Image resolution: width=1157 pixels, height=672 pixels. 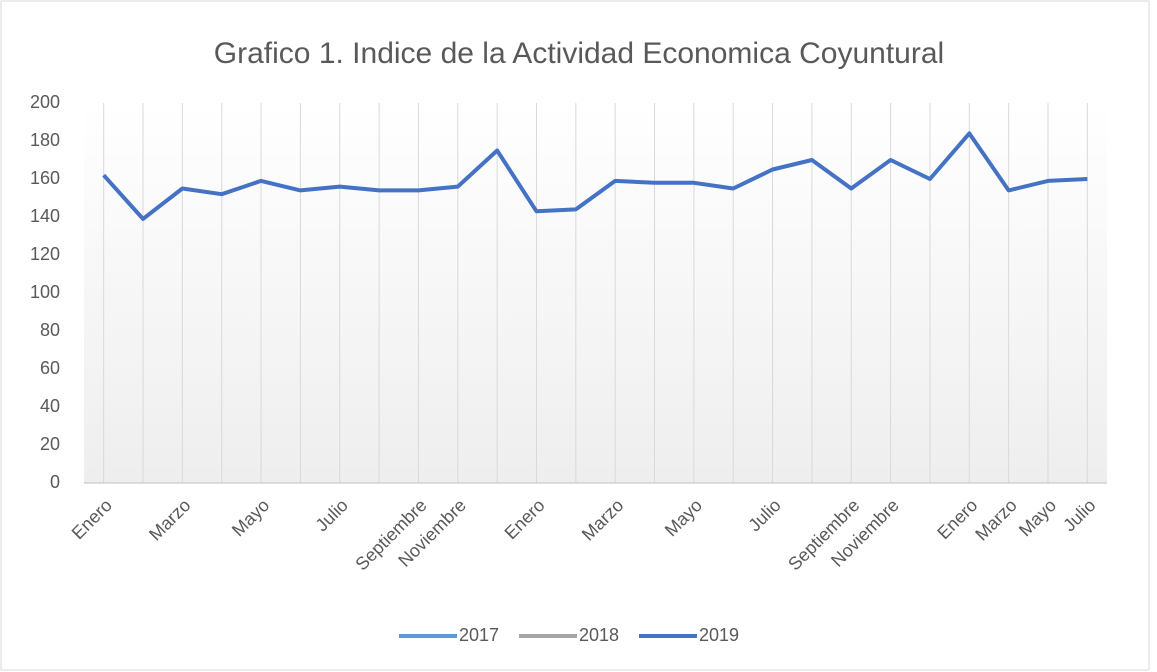 I want to click on y-tick-label: 40, so click(x=50, y=406).